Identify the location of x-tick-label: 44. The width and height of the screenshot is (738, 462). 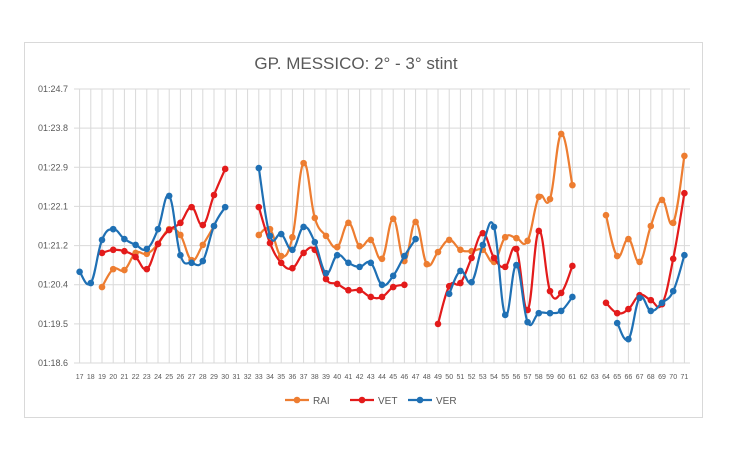
(382, 377).